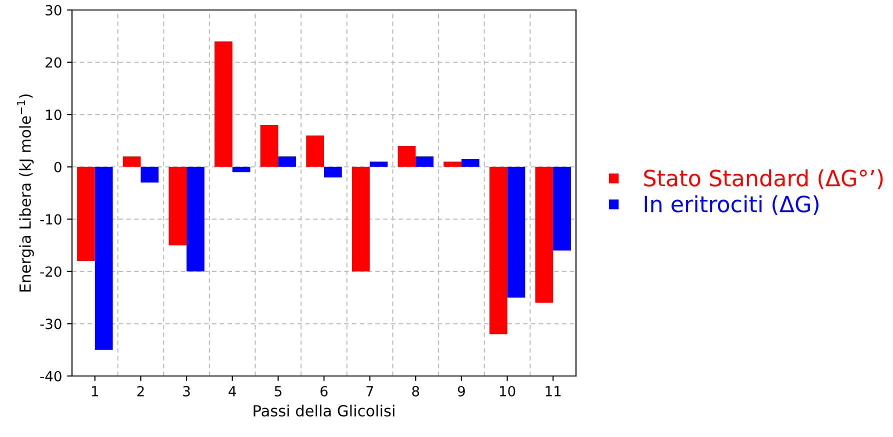  I want to click on y-axis-title: Energia Libera (kJ mole$^{−1}$), so click(25, 193).